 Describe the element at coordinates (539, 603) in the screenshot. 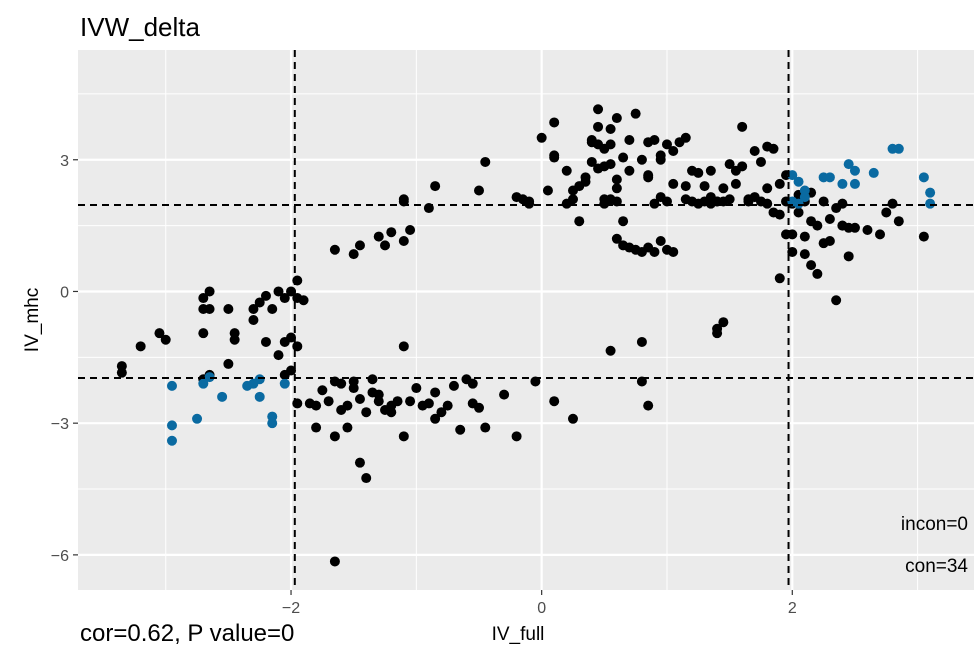

I see `x-axis: −2 0 2` at that location.